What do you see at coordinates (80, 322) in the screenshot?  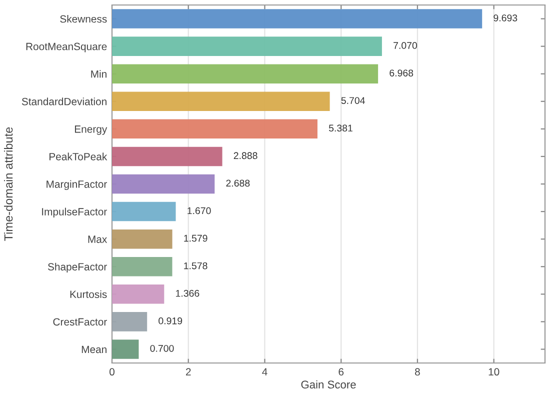 I see `y-tick-label: CrestFactor` at bounding box center [80, 322].